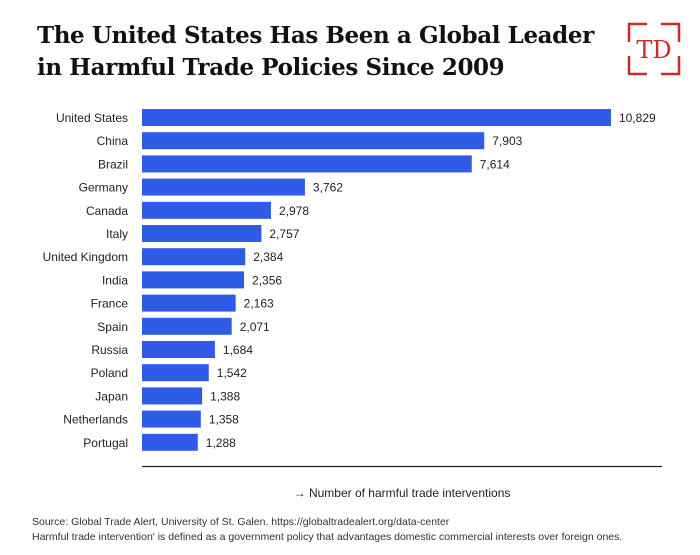 Image resolution: width=700 pixels, height=555 pixels. I want to click on value-label: 2,071, so click(255, 327).